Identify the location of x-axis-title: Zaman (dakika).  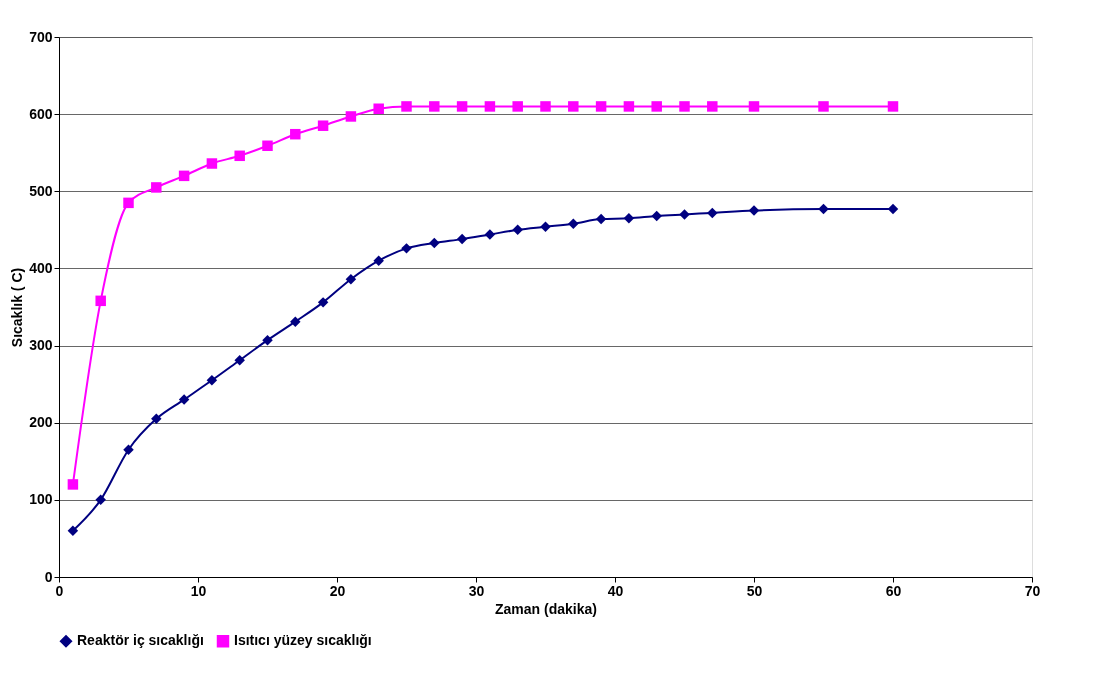
(546, 608).